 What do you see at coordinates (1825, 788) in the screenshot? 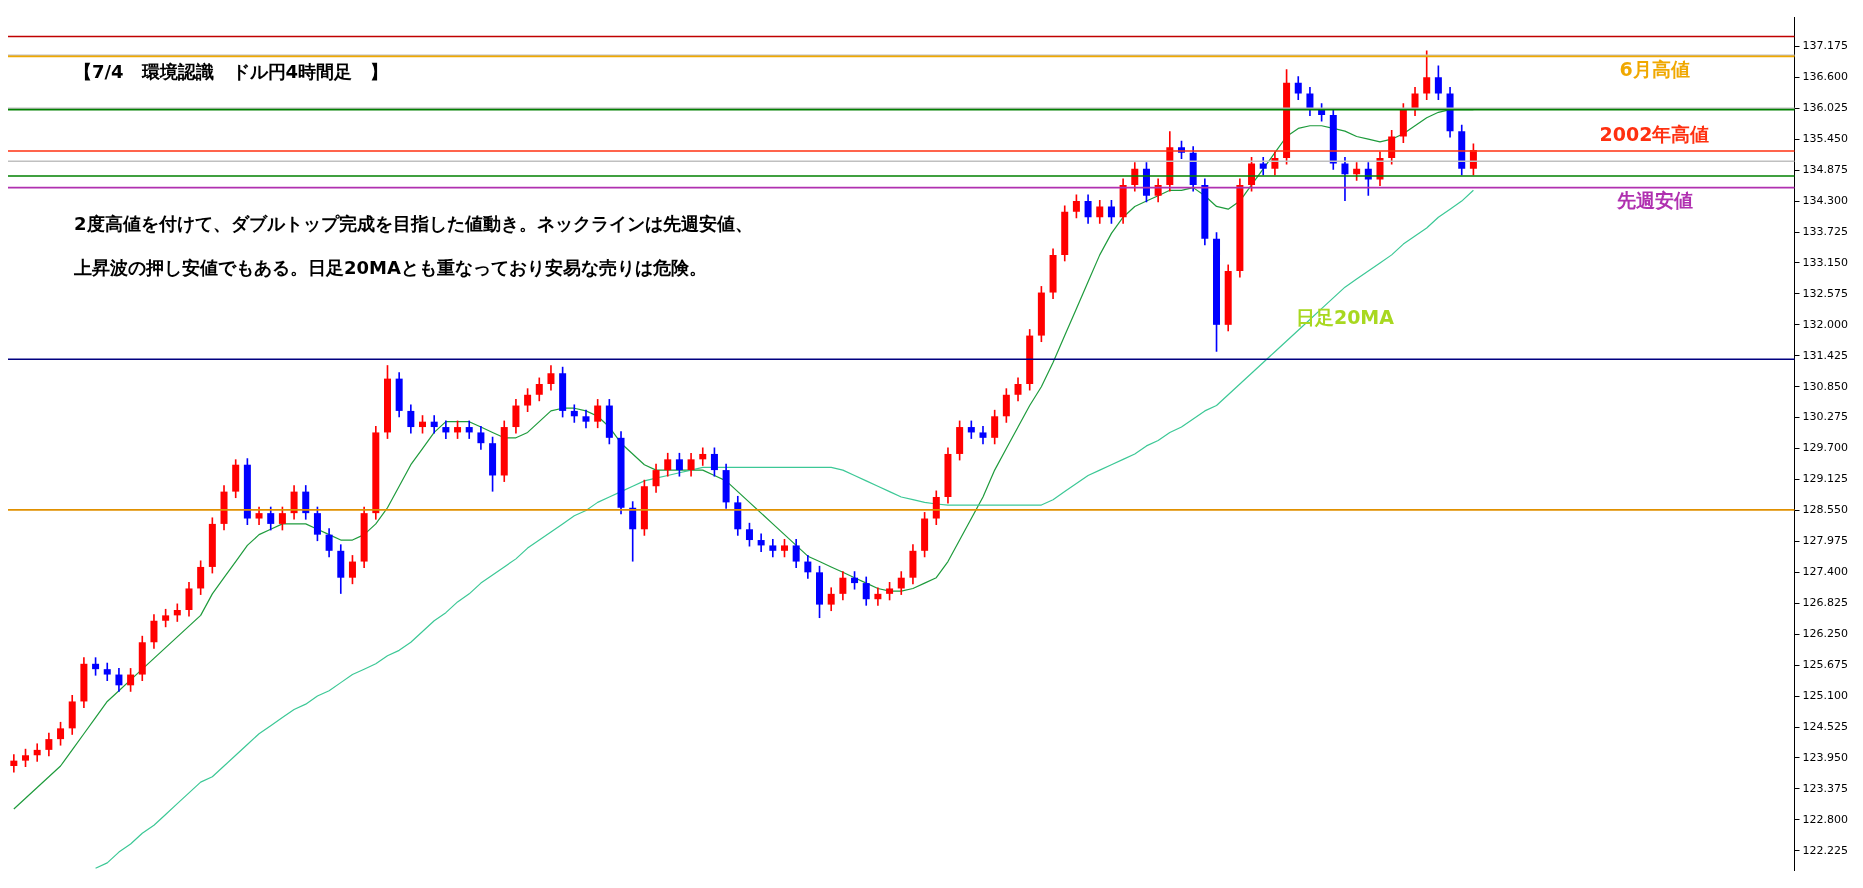
I see `y-tick-label: 123.375` at bounding box center [1825, 788].